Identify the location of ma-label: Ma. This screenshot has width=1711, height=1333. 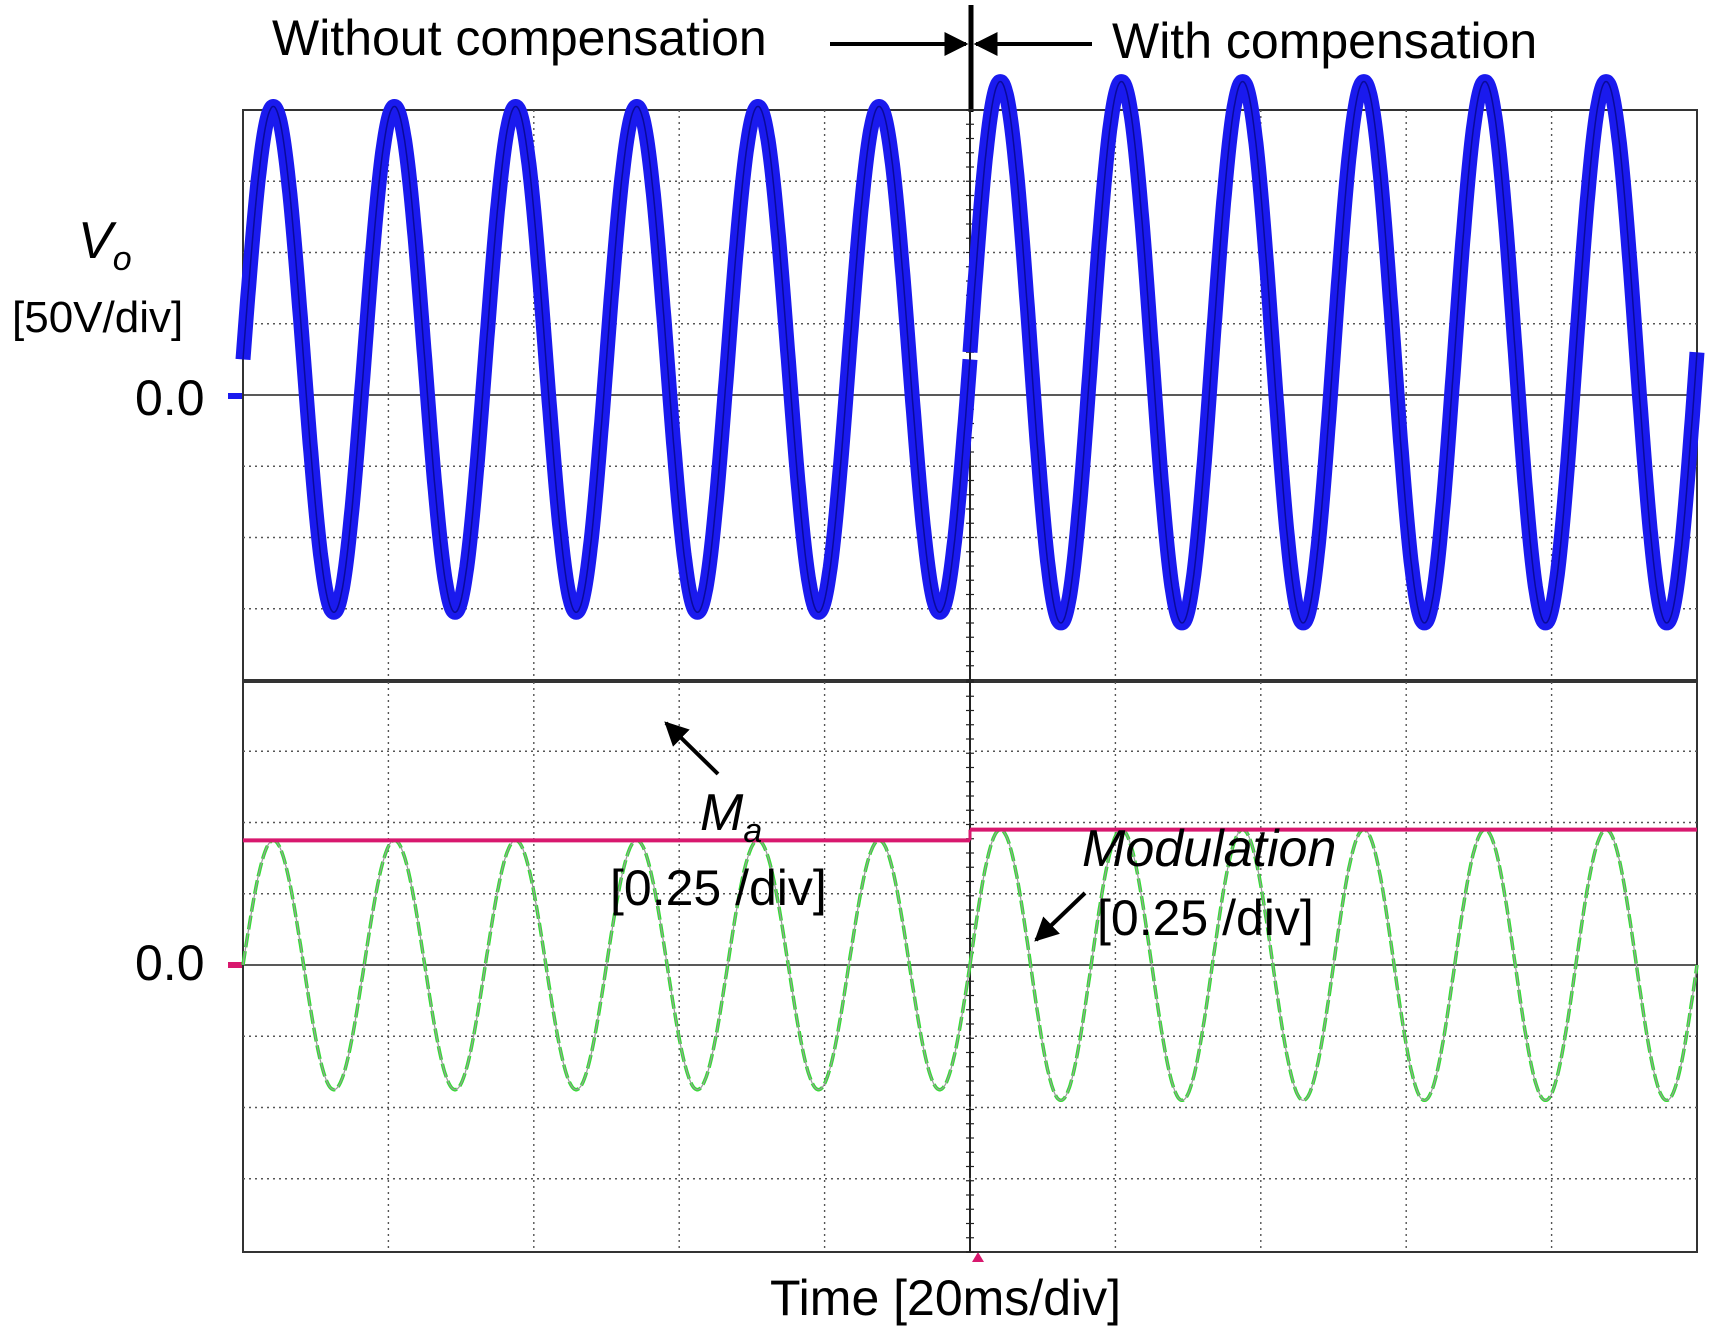
(731, 817).